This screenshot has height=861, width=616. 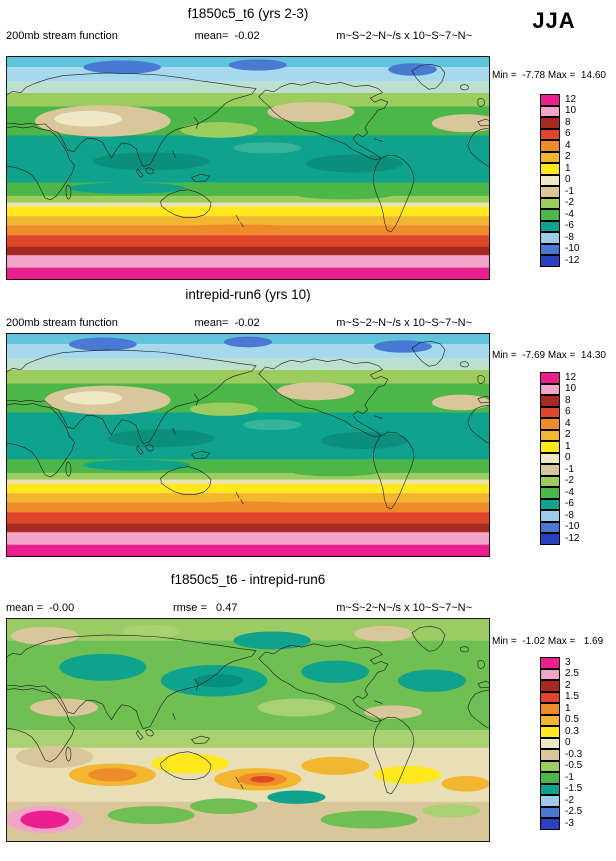 I want to click on colorbar-tick-label: -8, so click(x=569, y=237).